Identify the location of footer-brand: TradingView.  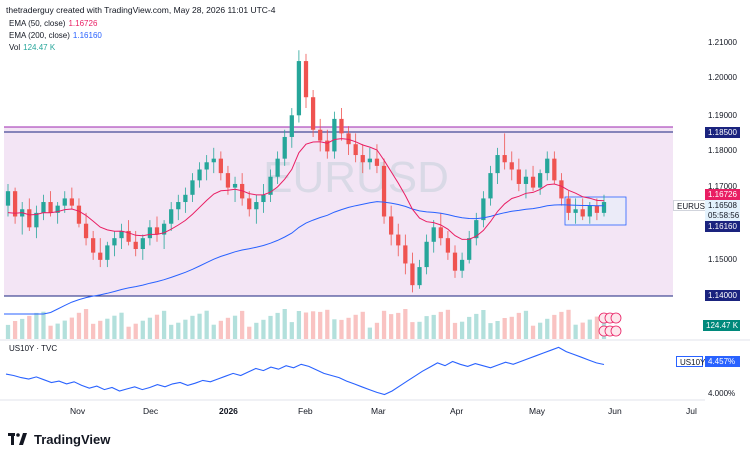
(72, 439).